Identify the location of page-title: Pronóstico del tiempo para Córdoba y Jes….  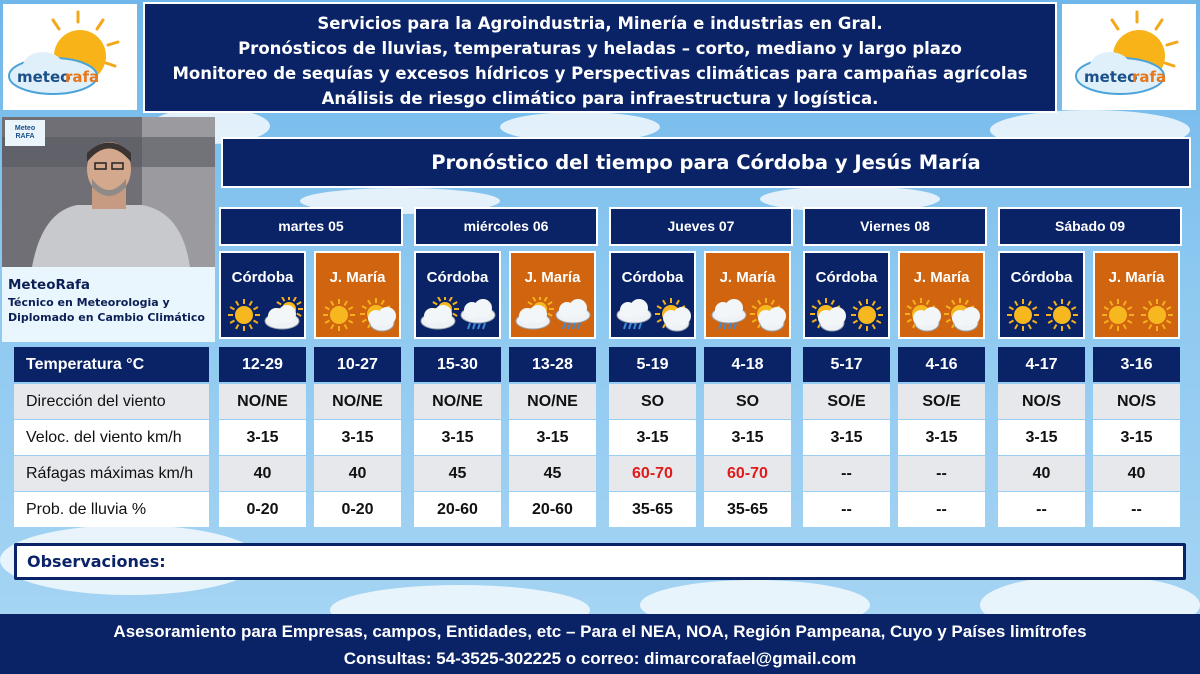
(706, 162).